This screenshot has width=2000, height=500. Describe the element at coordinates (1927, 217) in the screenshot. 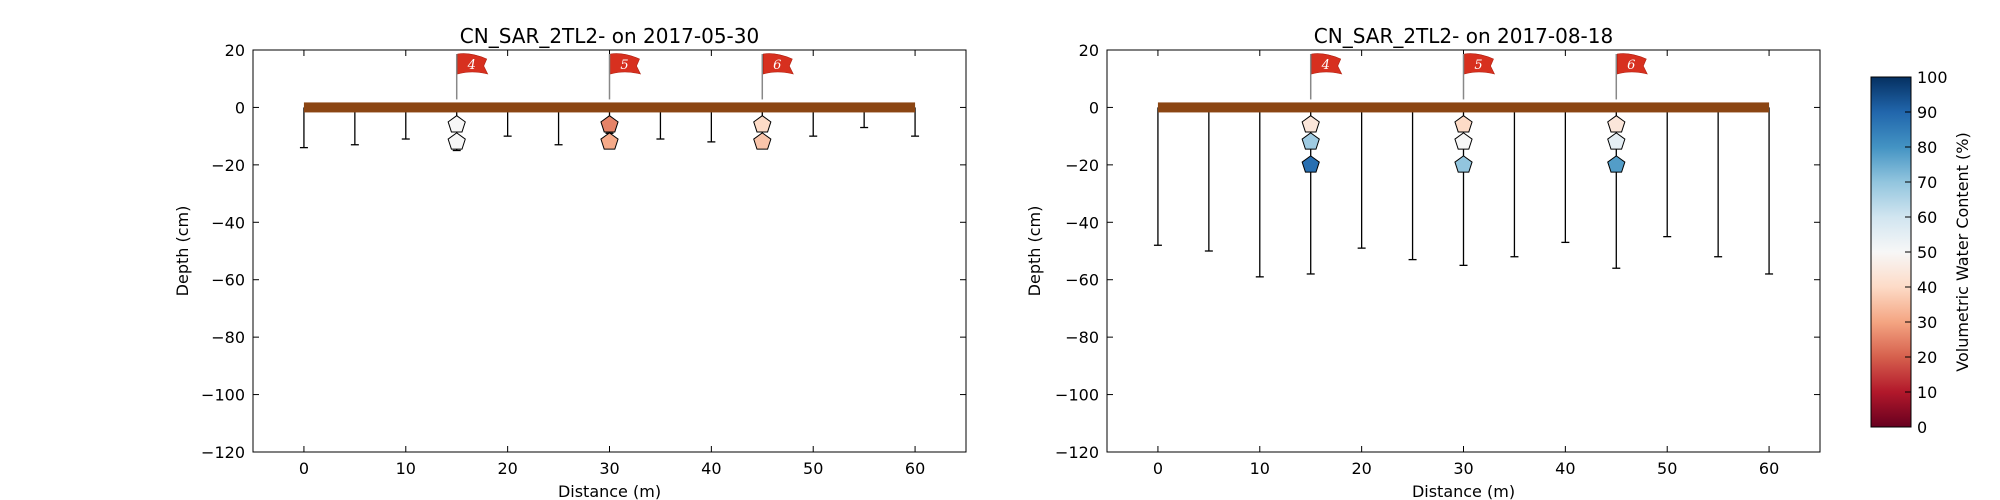

I see `colorbar-tick-label: 60` at that location.